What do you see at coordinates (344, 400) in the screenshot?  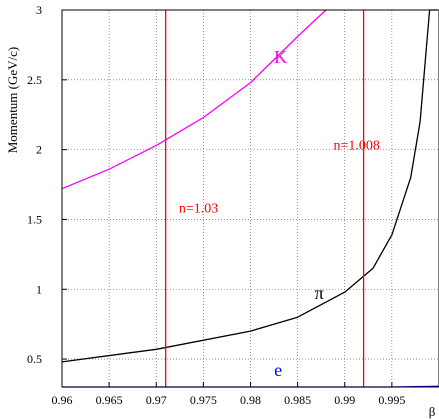 I see `x-tick-label: 0.99` at bounding box center [344, 400].